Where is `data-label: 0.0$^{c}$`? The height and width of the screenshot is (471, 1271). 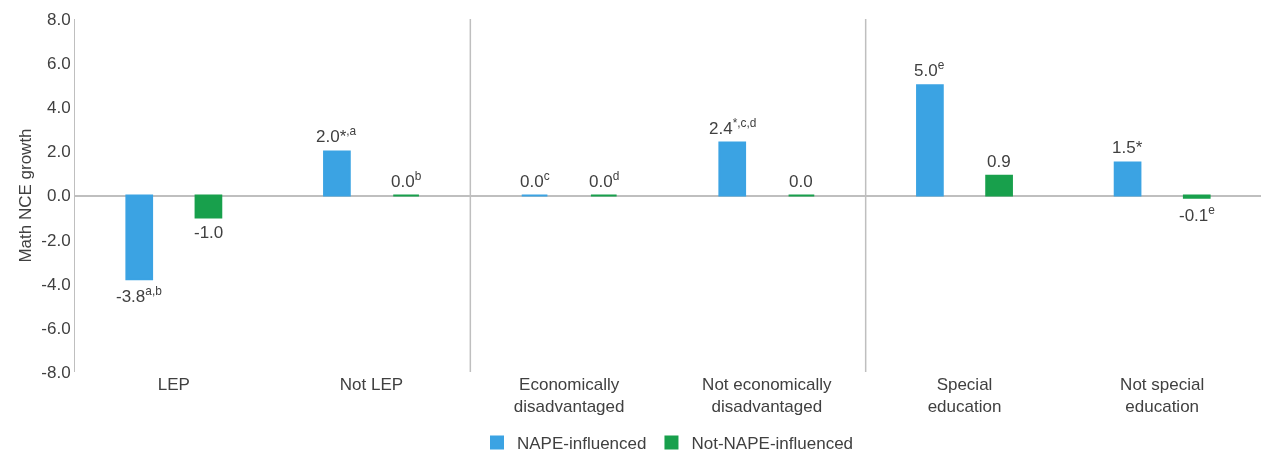 data-label: 0.0$^{c}$ is located at coordinates (535, 180).